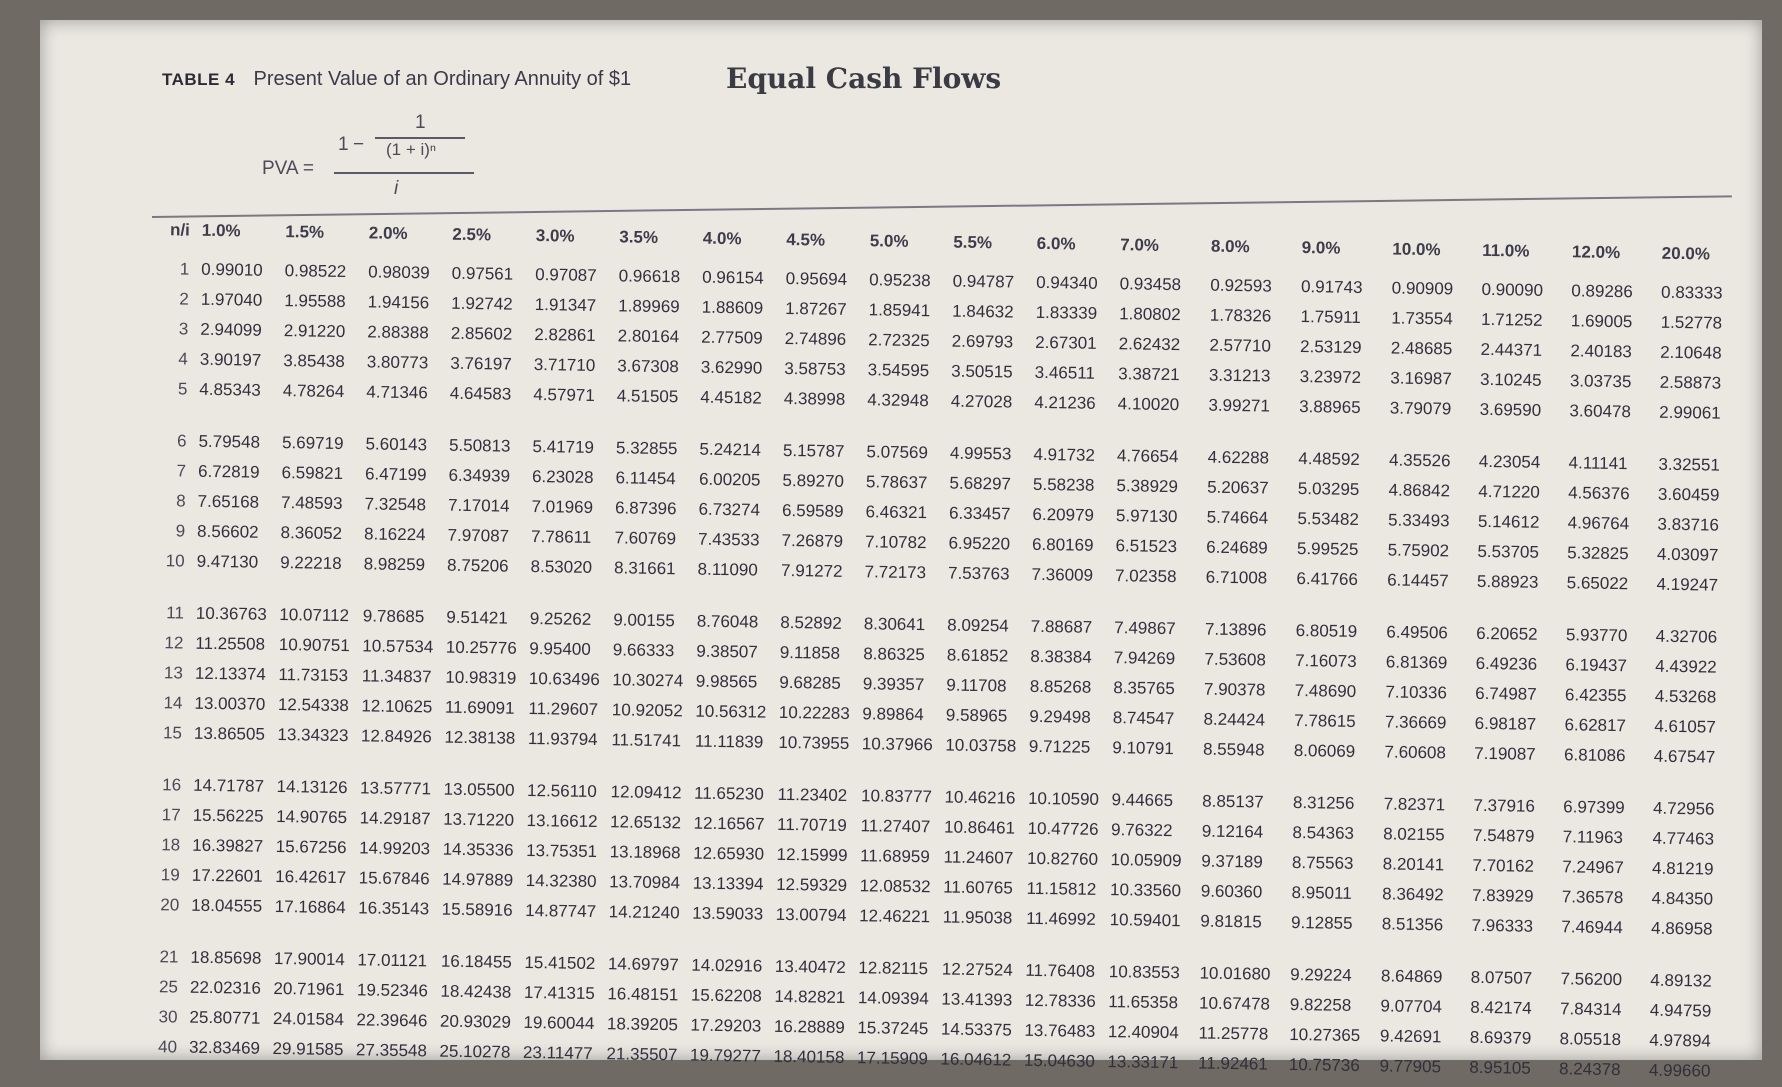  I want to click on factor-cell: 7.10782, so click(895, 542).